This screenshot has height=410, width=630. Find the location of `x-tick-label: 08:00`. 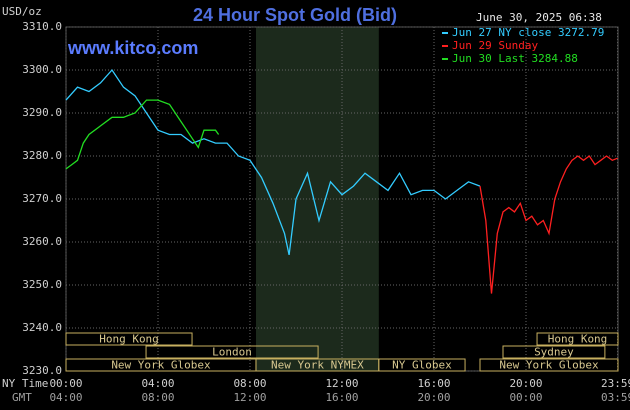

x-tick-label: 08:00 is located at coordinates (249, 383).